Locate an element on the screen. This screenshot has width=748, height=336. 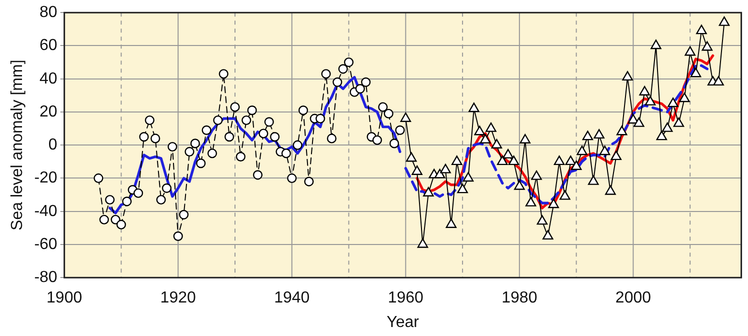
x-tick-label: 1960 is located at coordinates (406, 298).